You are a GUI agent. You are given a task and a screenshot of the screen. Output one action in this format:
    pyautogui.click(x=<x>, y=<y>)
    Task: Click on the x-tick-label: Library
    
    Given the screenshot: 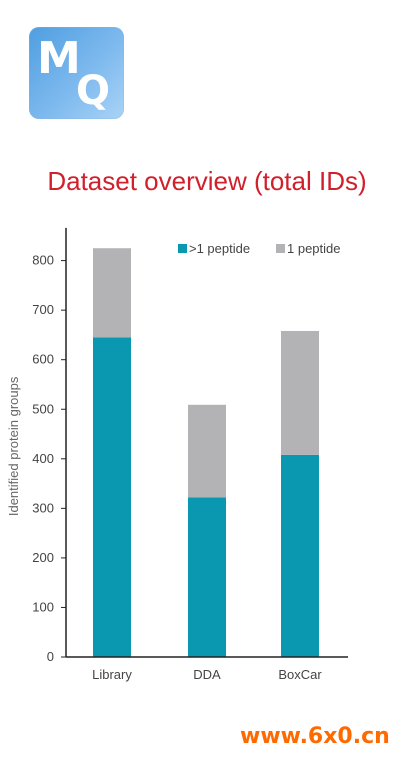 What is the action you would take?
    pyautogui.click(x=112, y=674)
    